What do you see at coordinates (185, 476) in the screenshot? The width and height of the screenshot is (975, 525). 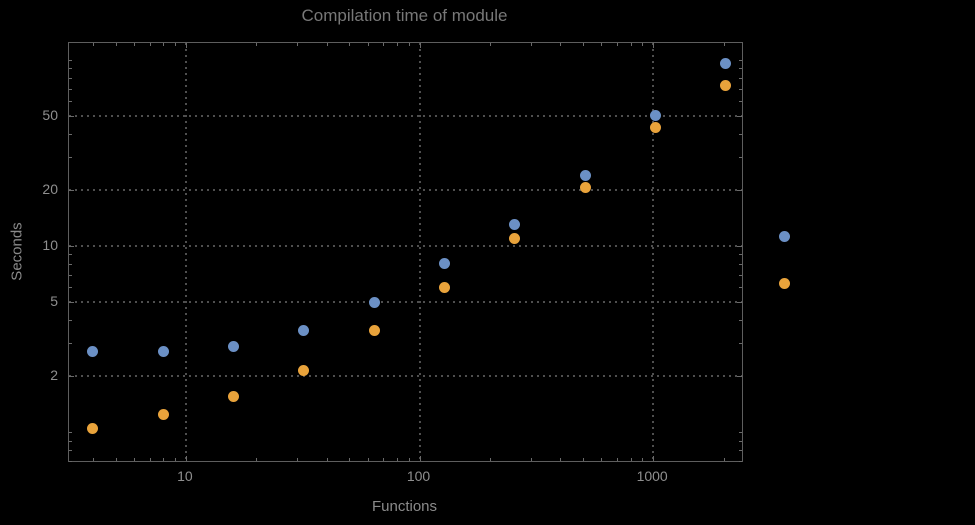 I see `x-tick-label: 10` at bounding box center [185, 476].